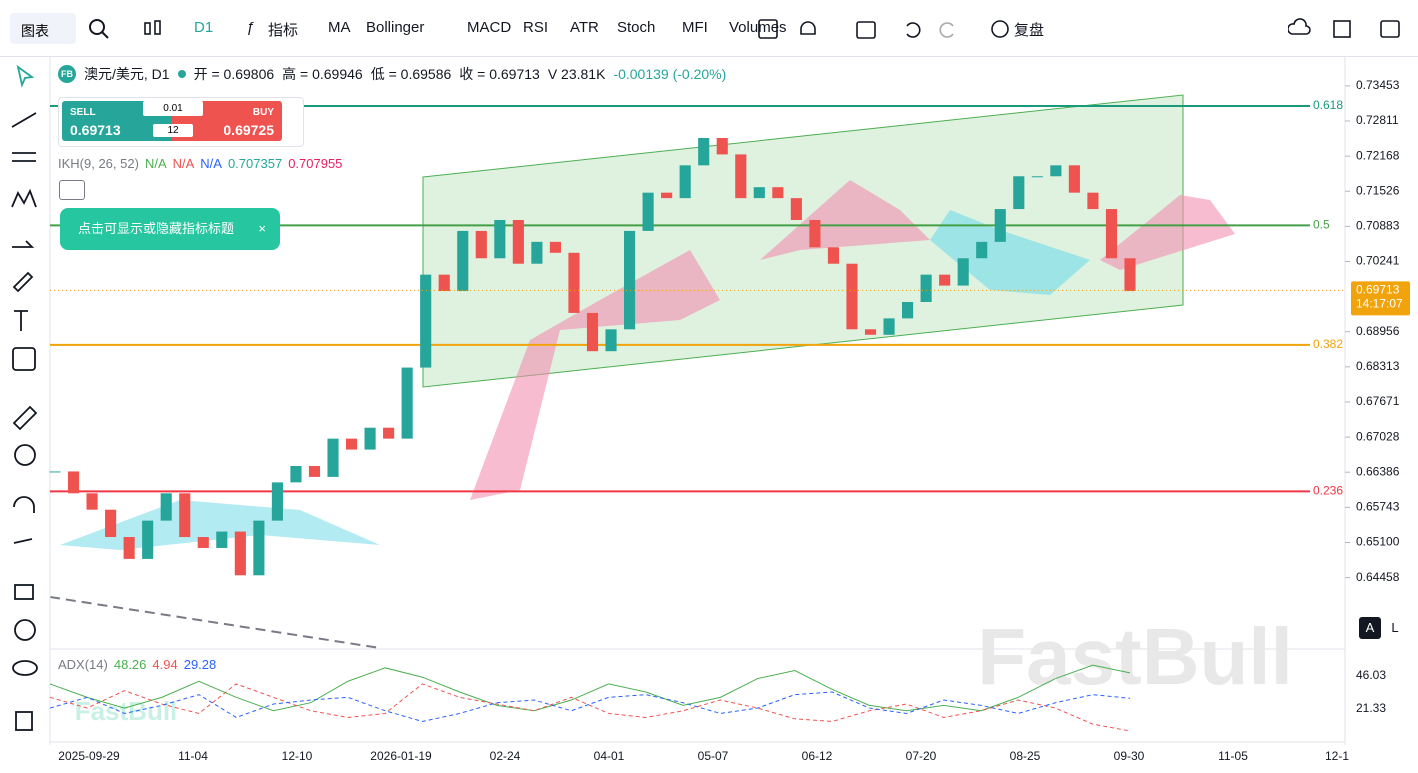 The width and height of the screenshot is (1418, 773). What do you see at coordinates (173, 108) in the screenshot?
I see `lot-input: 0.01` at bounding box center [173, 108].